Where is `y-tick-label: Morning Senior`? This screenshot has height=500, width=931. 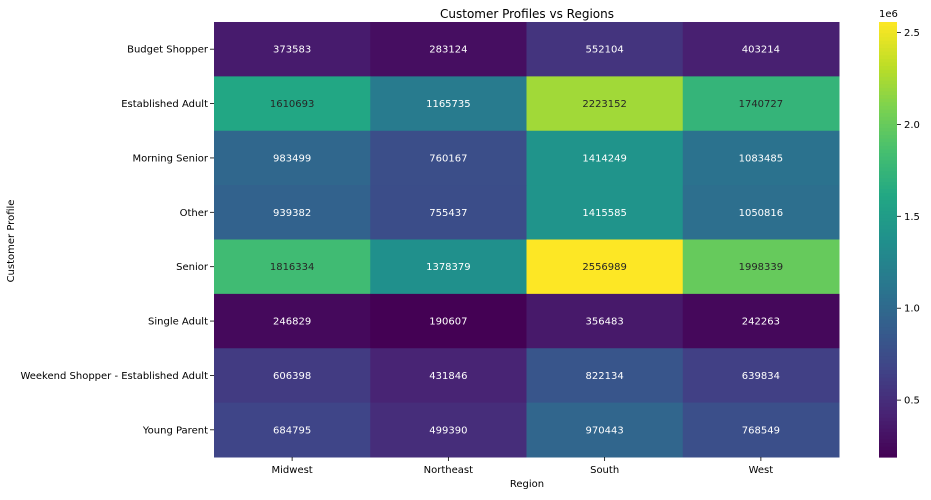 y-tick-label: Morning Senior is located at coordinates (170, 158).